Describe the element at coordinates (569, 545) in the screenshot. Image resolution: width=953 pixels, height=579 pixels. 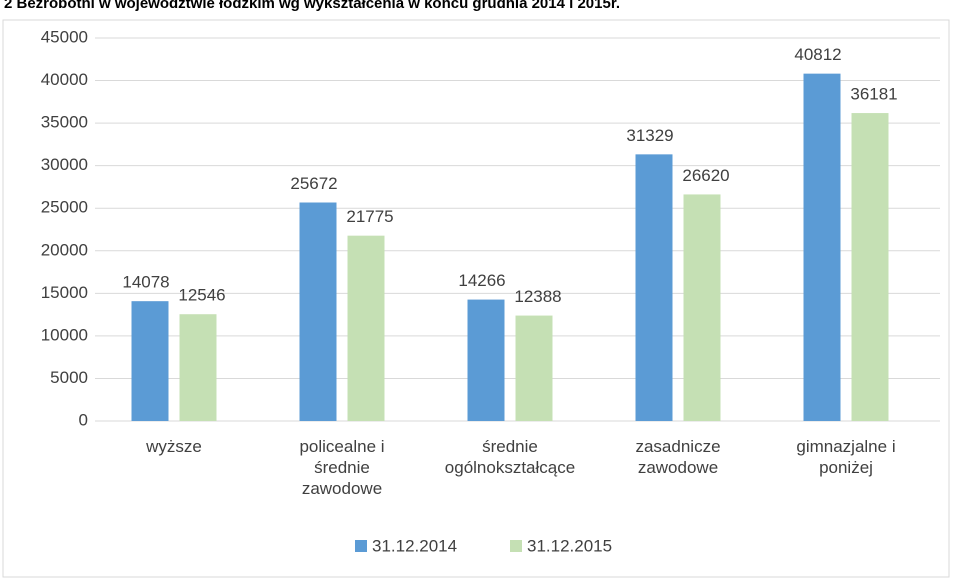
I see `legend-label: 31.12.2015` at that location.